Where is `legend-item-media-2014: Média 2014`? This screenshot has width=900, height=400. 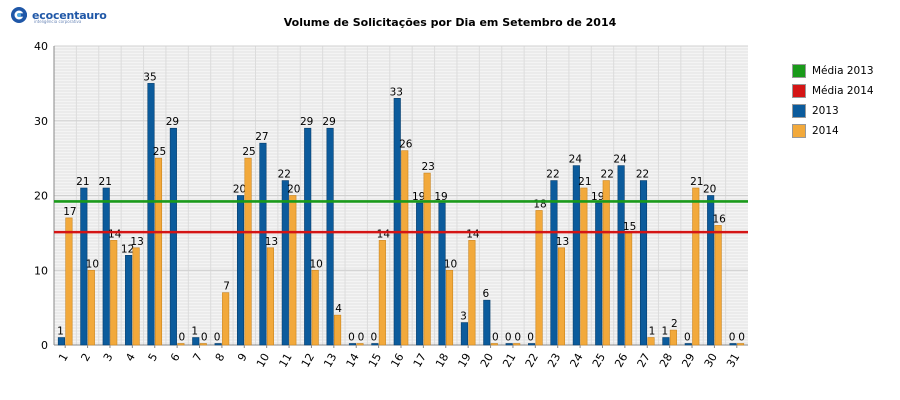 legend-item-media-2014: Média 2014 is located at coordinates (833, 91).